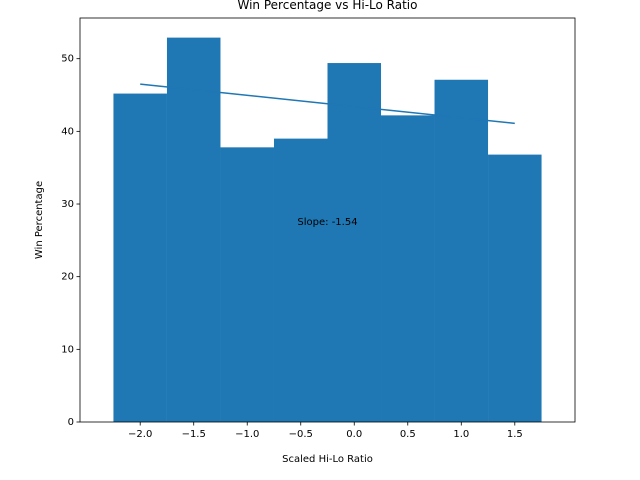 This screenshot has height=480, width=640. I want to click on y-tick-label: 30, so click(67, 204).